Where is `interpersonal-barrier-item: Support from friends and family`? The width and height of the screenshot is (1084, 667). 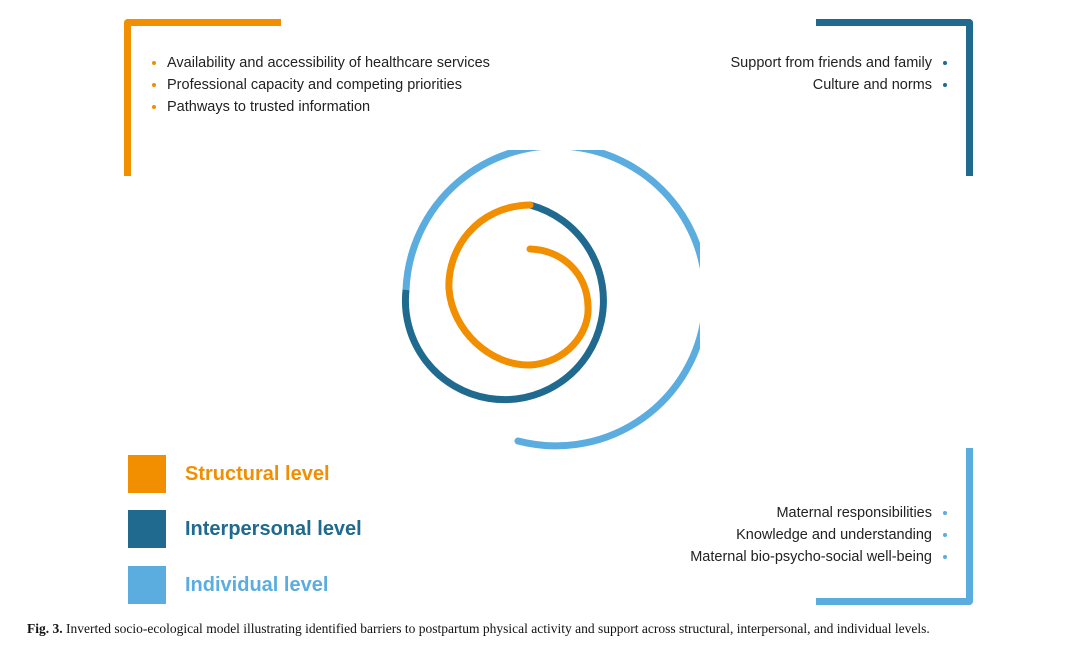
interpersonal-barrier-item: Support from friends and family is located at coordinates (839, 63).